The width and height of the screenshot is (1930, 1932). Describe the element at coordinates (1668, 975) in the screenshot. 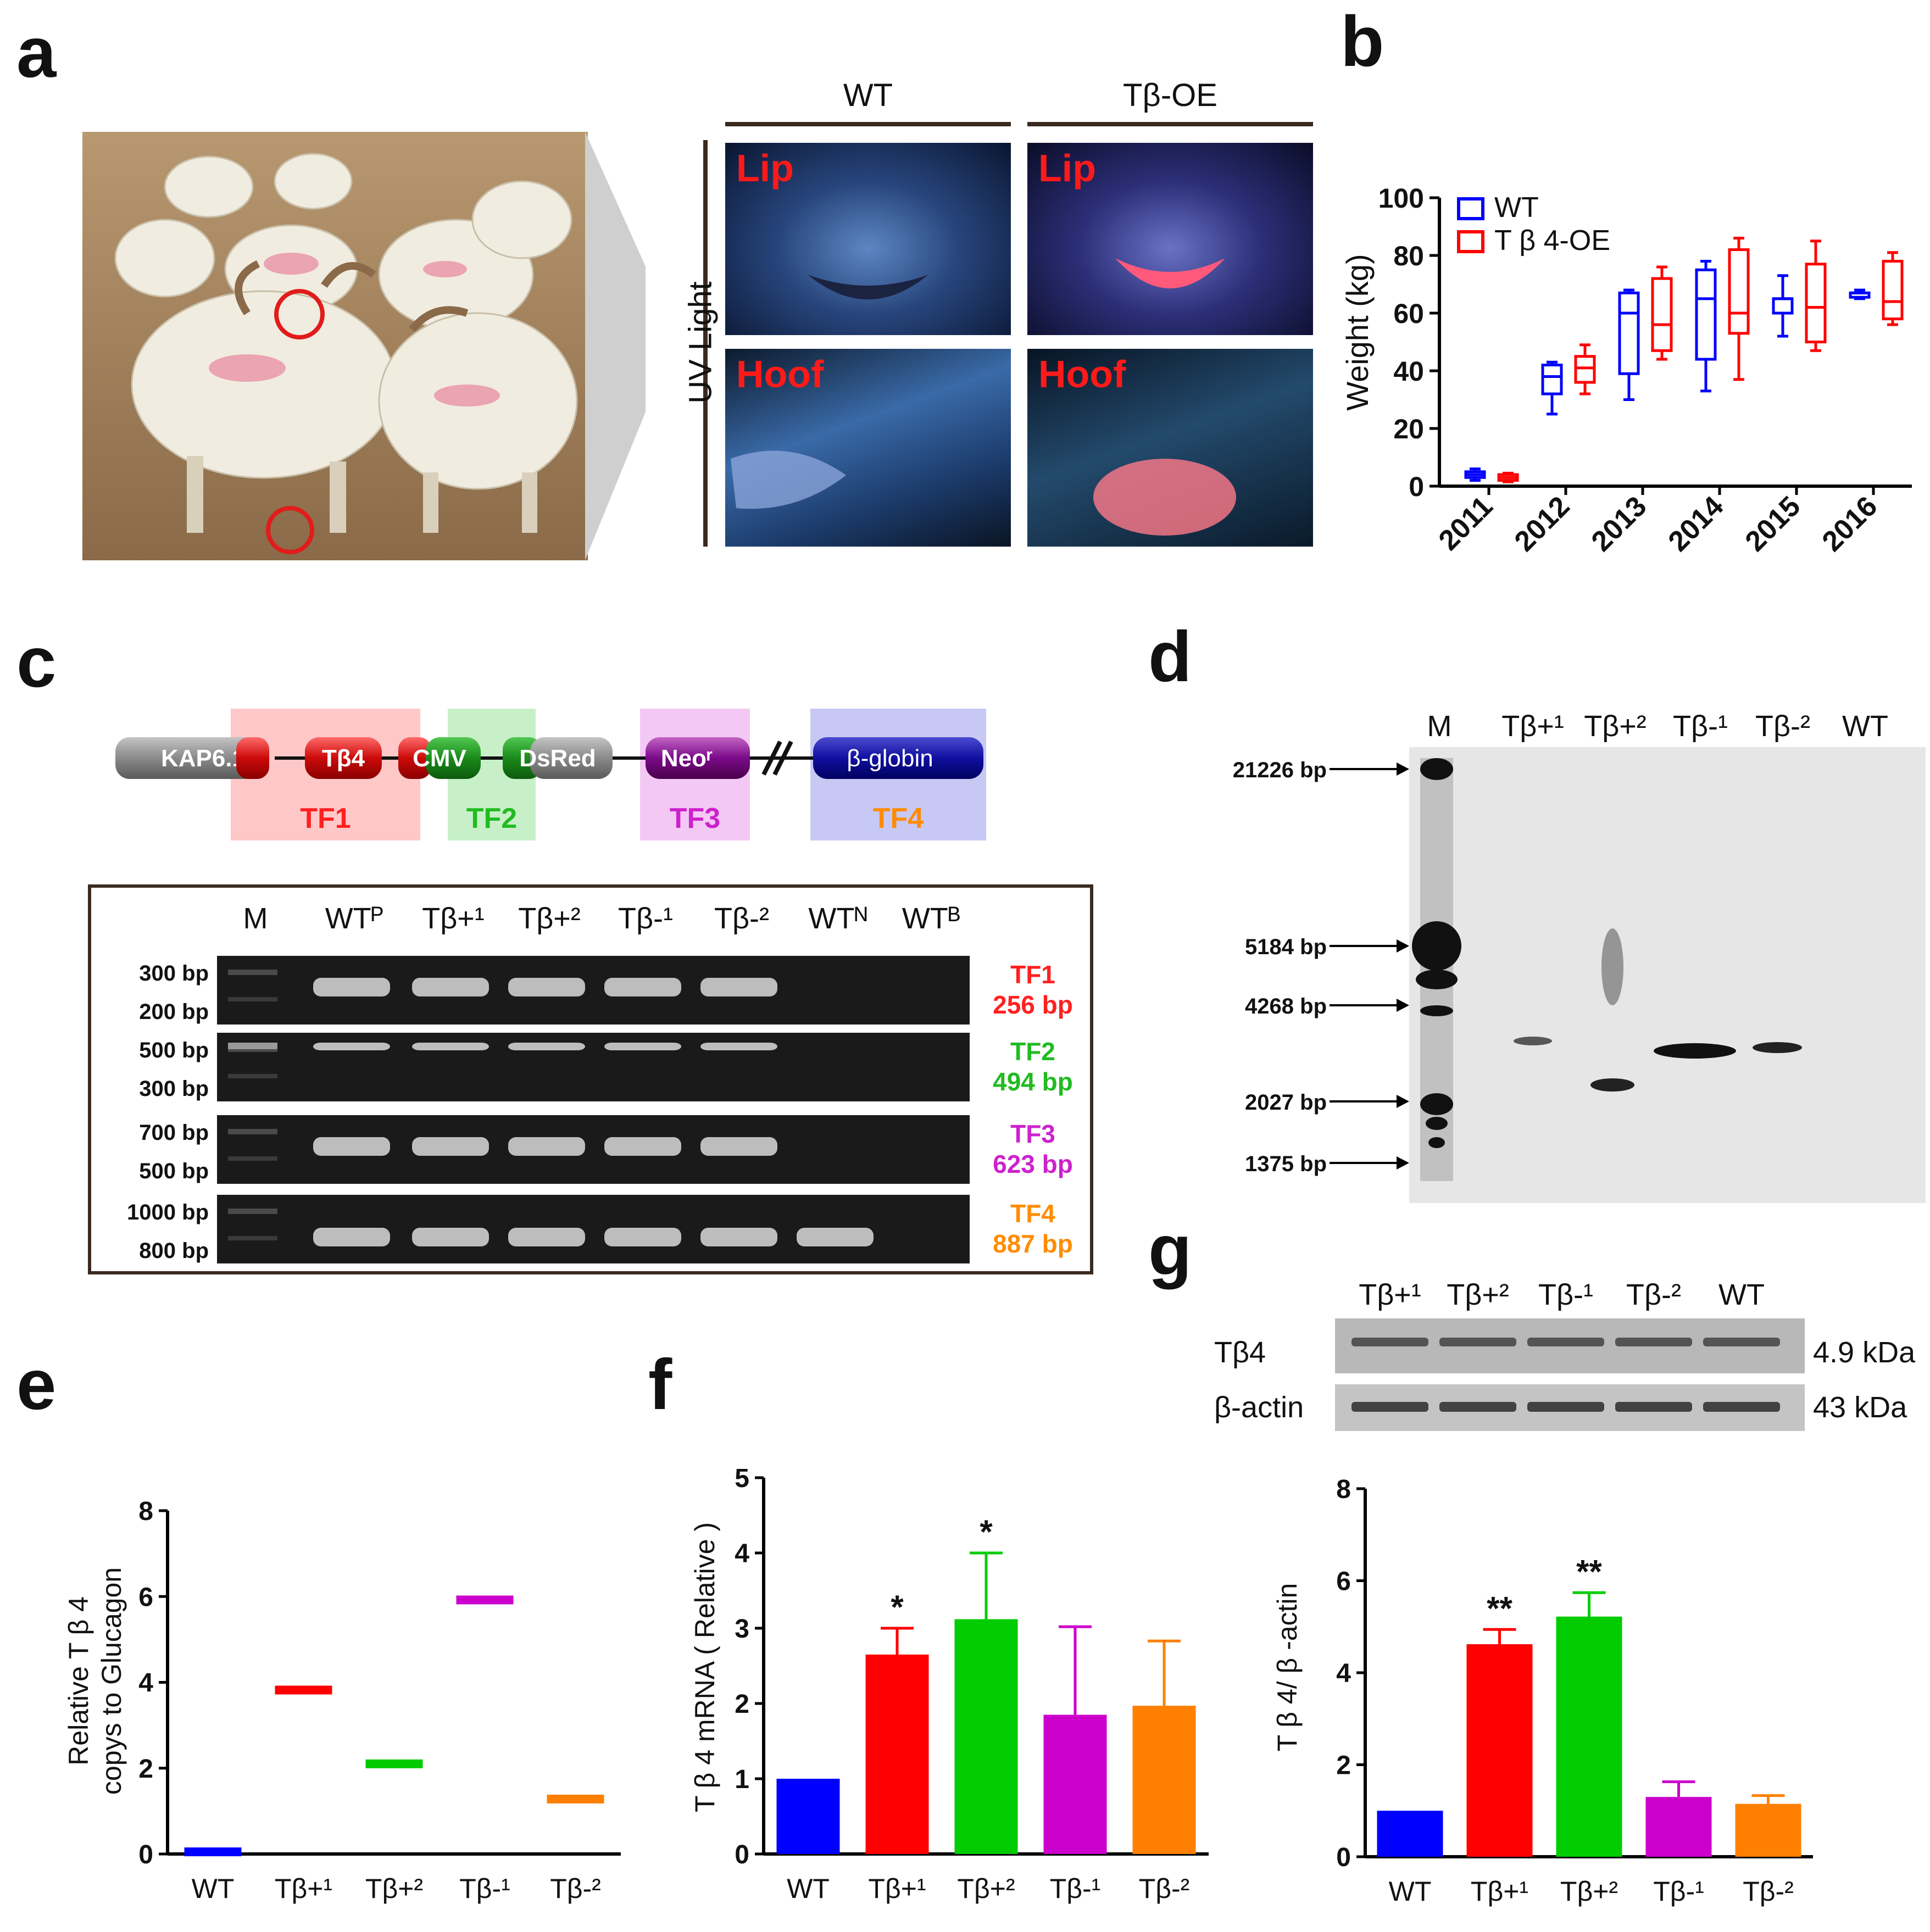

I see `blot-membrane` at that location.